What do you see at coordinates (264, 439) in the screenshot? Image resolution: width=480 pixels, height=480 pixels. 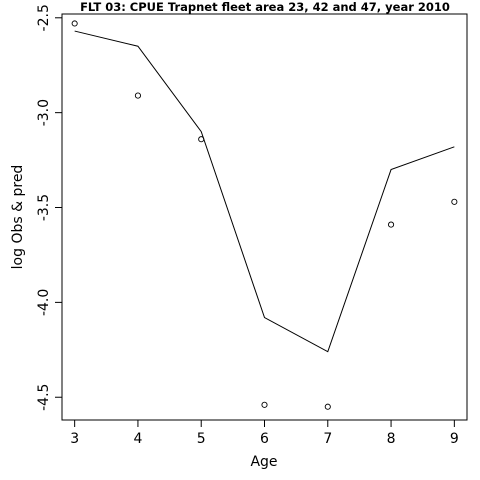 I see `x-tick-label: 6` at bounding box center [264, 439].